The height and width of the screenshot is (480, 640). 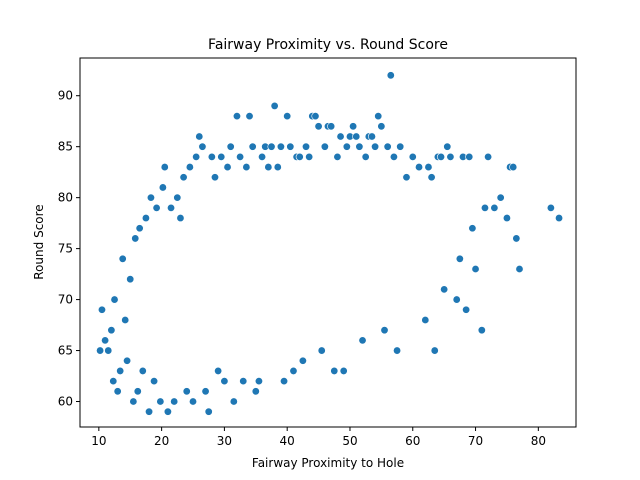 What do you see at coordinates (98, 441) in the screenshot?
I see `x-tick-label: 10` at bounding box center [98, 441].